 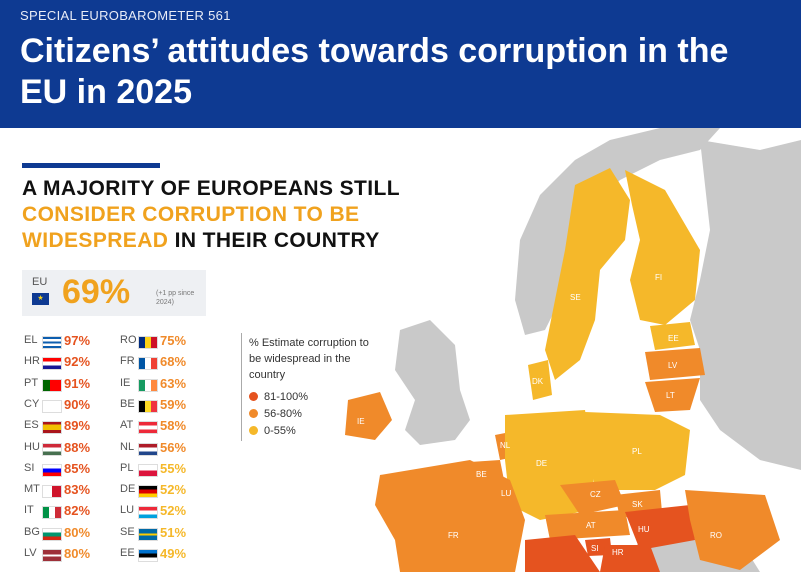 I want to click on headline-highlight: WIDESPREAD, so click(x=95, y=240).